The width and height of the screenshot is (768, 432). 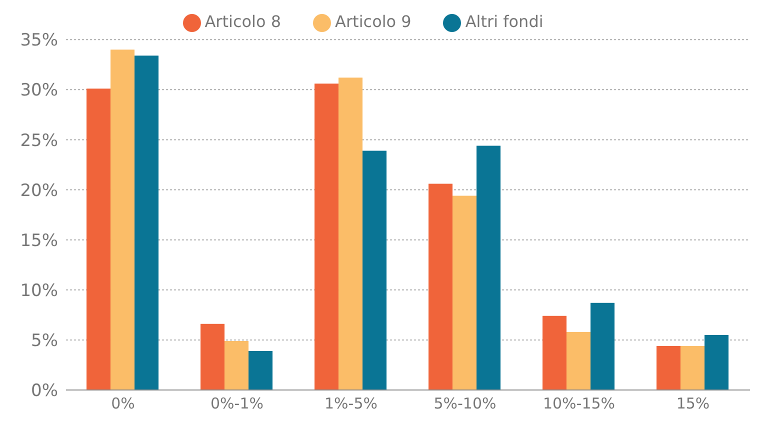 I want to click on x-tick-label: 1%-5%, so click(x=351, y=403).